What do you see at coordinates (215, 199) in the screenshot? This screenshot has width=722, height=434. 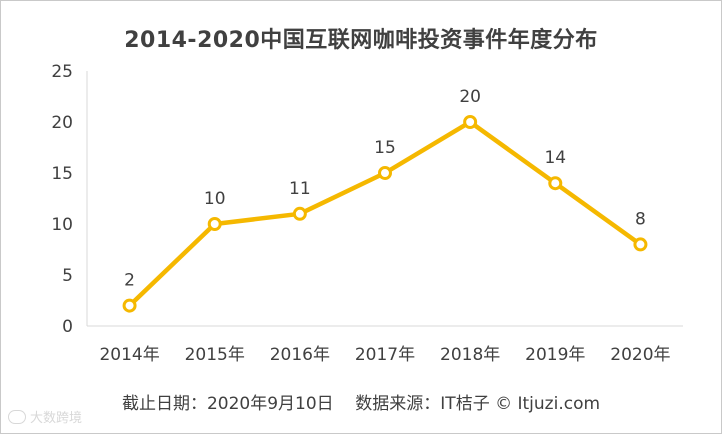 I see `data-label: 10` at bounding box center [215, 199].